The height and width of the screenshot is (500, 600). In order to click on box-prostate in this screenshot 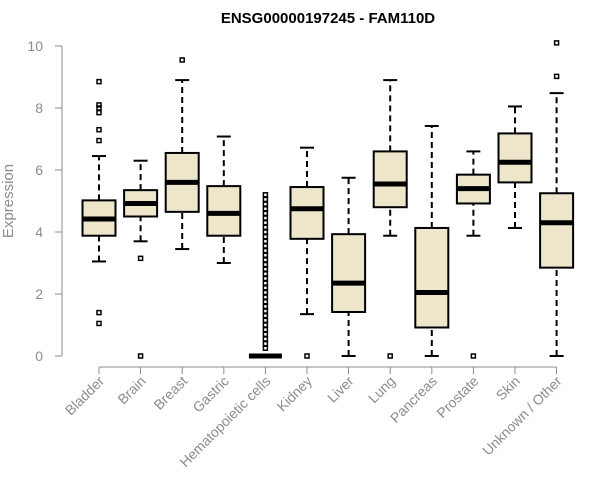, I will do `click(473, 254)`.